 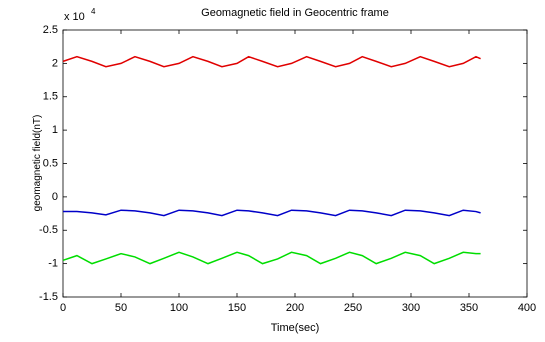 What do you see at coordinates (55, 130) in the screenshot?
I see `y-tick-label: 1` at bounding box center [55, 130].